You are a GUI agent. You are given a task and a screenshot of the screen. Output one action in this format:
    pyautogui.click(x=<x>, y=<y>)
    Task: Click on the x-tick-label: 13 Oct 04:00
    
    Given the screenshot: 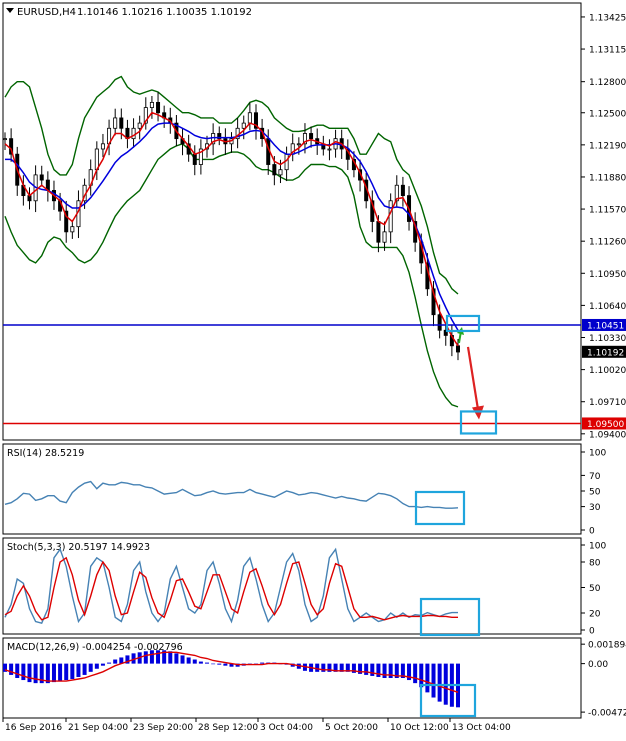 What is the action you would take?
    pyautogui.click(x=481, y=728)
    